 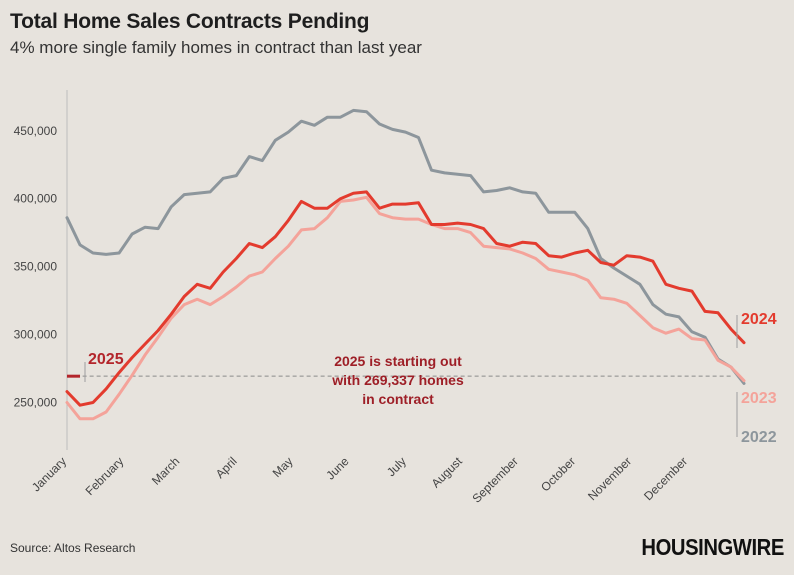 I want to click on annotation-text-line: with 269,337 homes, so click(x=397, y=380).